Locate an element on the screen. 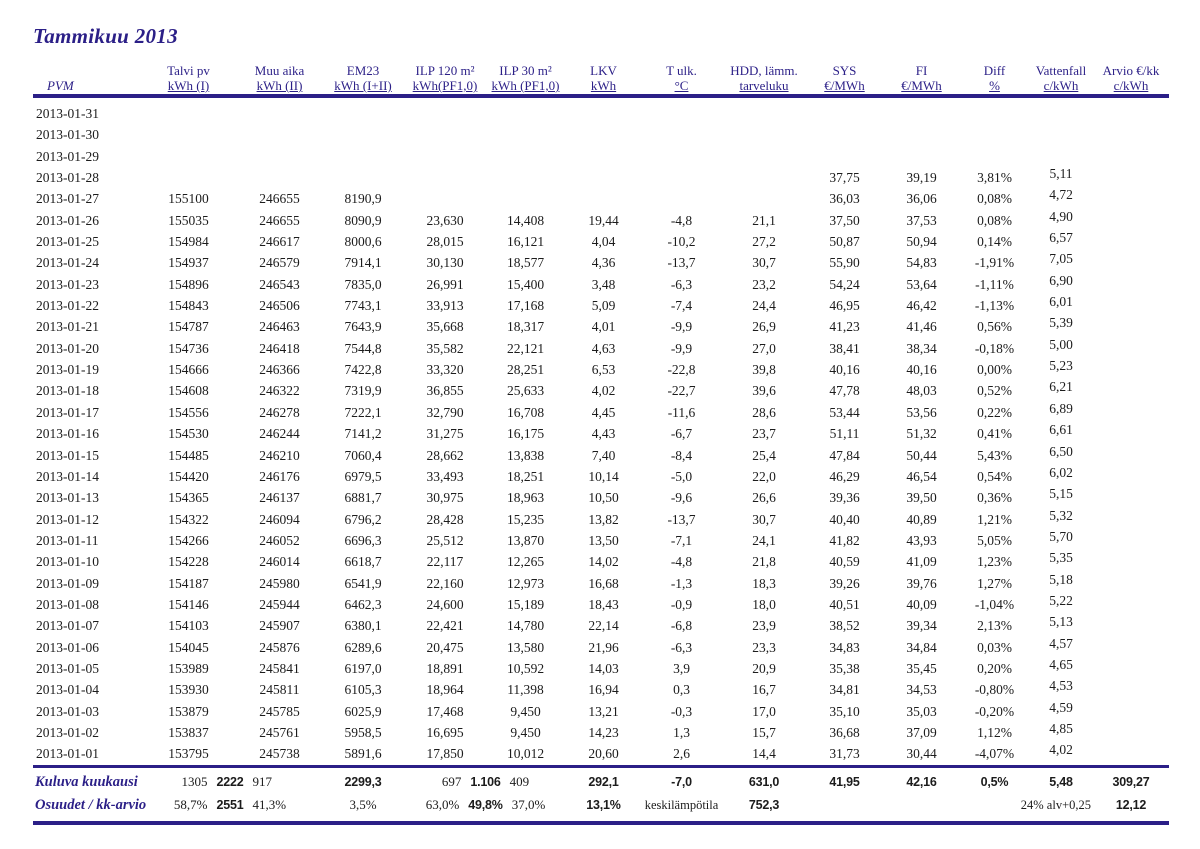 This screenshot has width=1200, height=849. cell-em23: 6696,3 is located at coordinates (363, 540).